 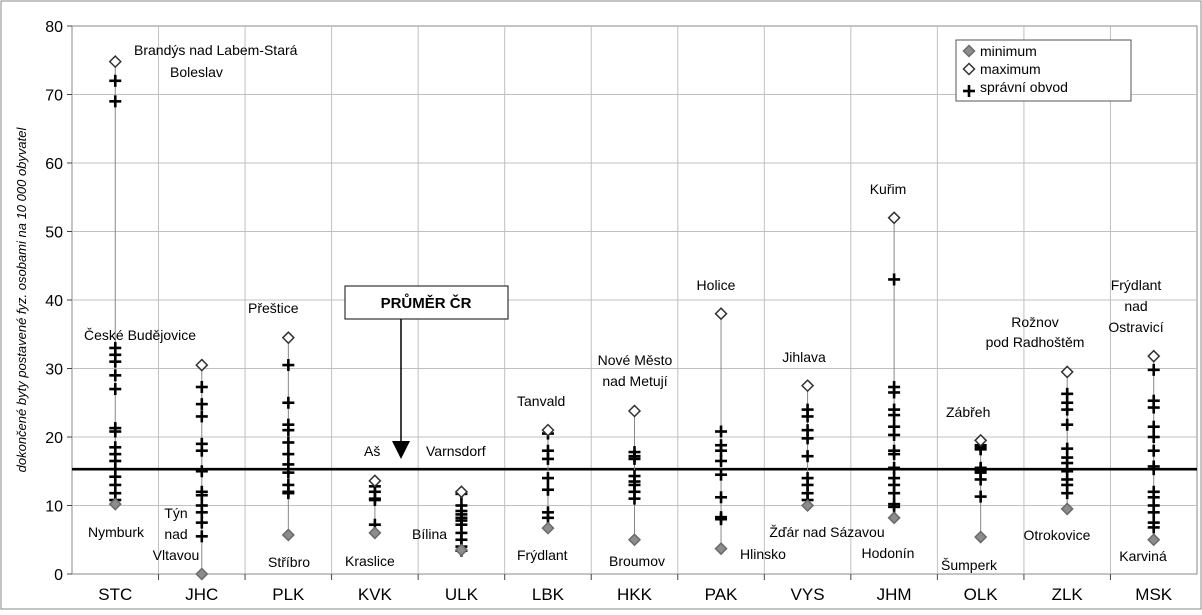 I want to click on annotation-label: Žďár nad Sázavou, so click(x=826, y=532).